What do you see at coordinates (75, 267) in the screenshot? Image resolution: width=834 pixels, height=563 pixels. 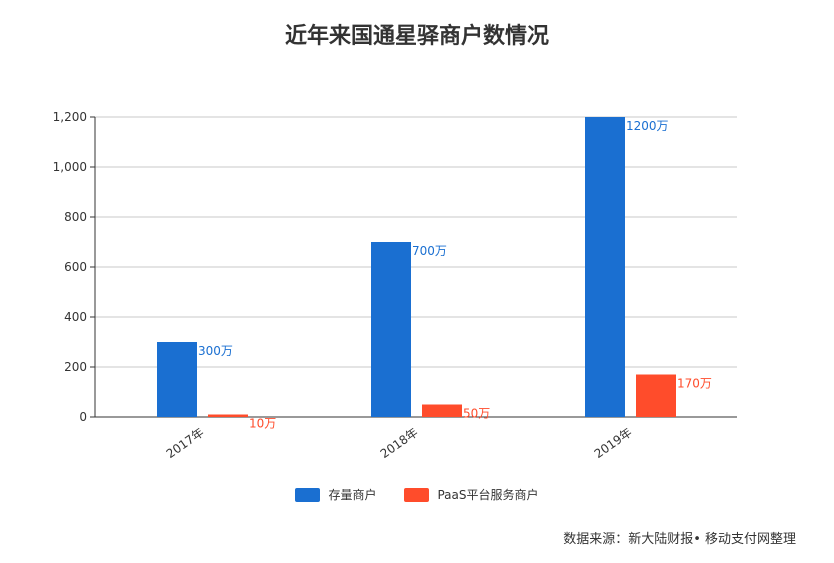 I see `y-tick-label: 600` at bounding box center [75, 267].